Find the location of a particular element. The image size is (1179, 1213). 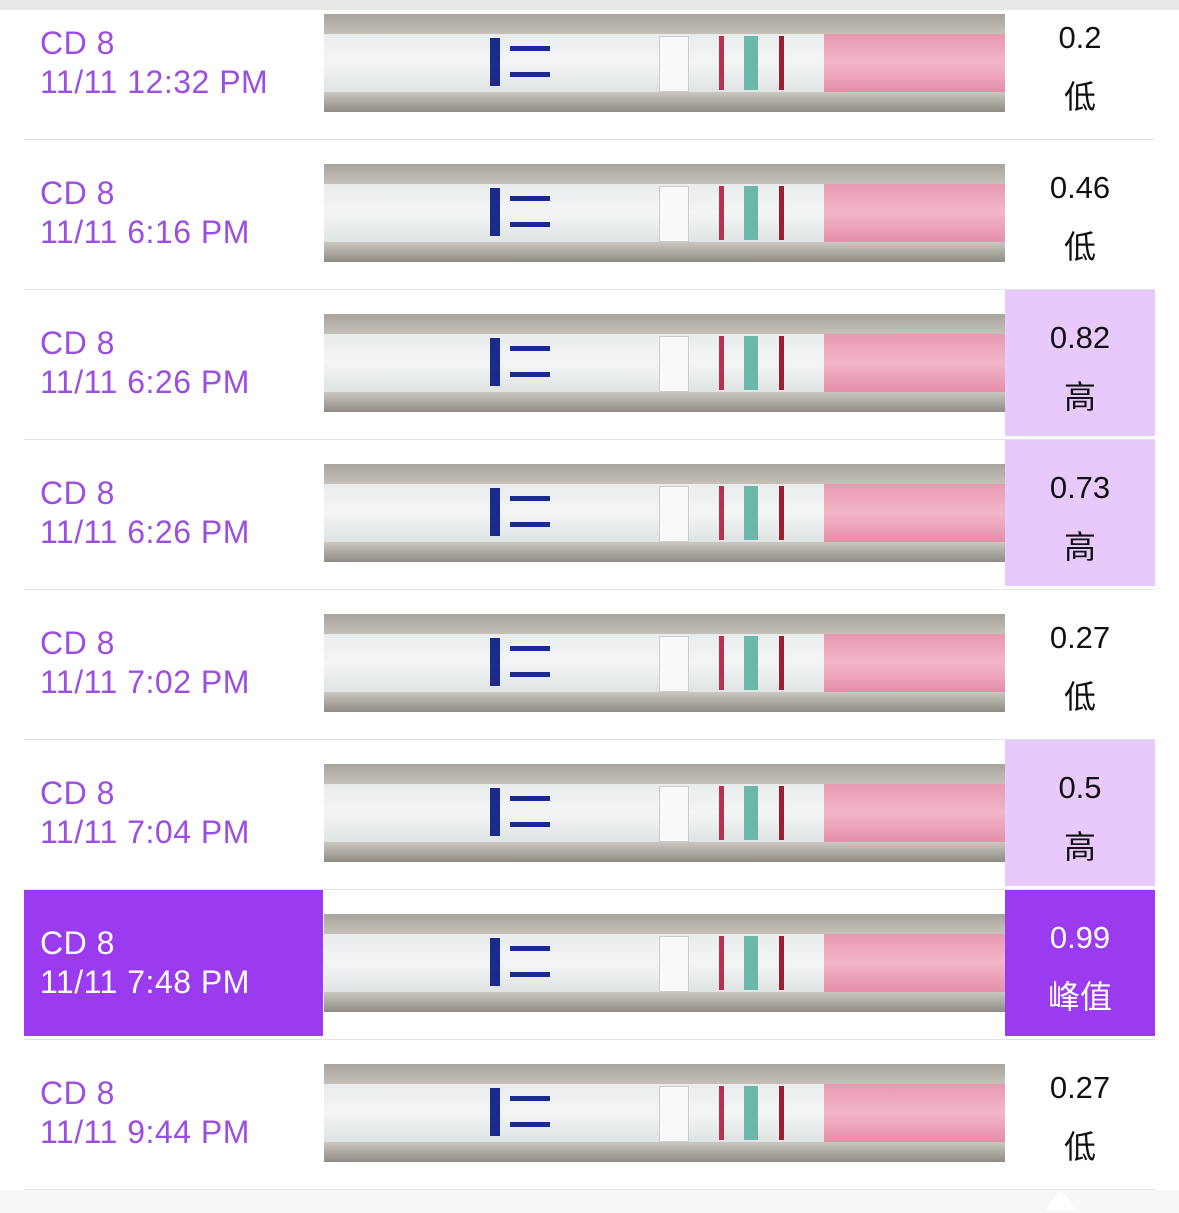

entry-row: CD 8 11/11 6:26 PM 0.73 高 is located at coordinates (589, 515).